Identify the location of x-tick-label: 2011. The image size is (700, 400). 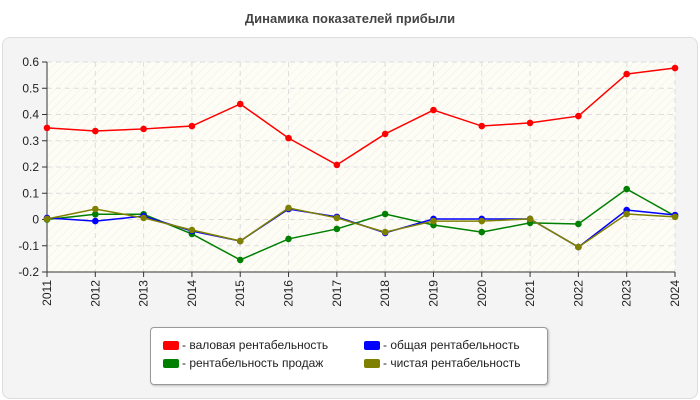
(47, 293).